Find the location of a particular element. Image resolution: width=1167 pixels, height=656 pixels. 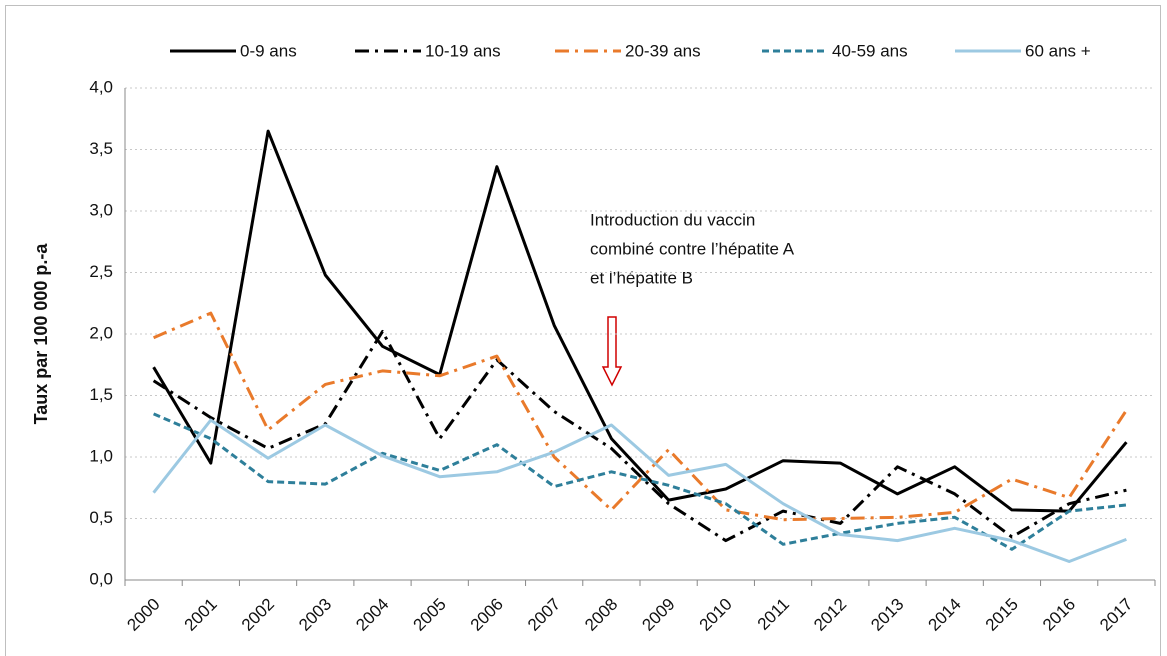

annotation-line: combiné contre l’hépatite A is located at coordinates (692, 248).